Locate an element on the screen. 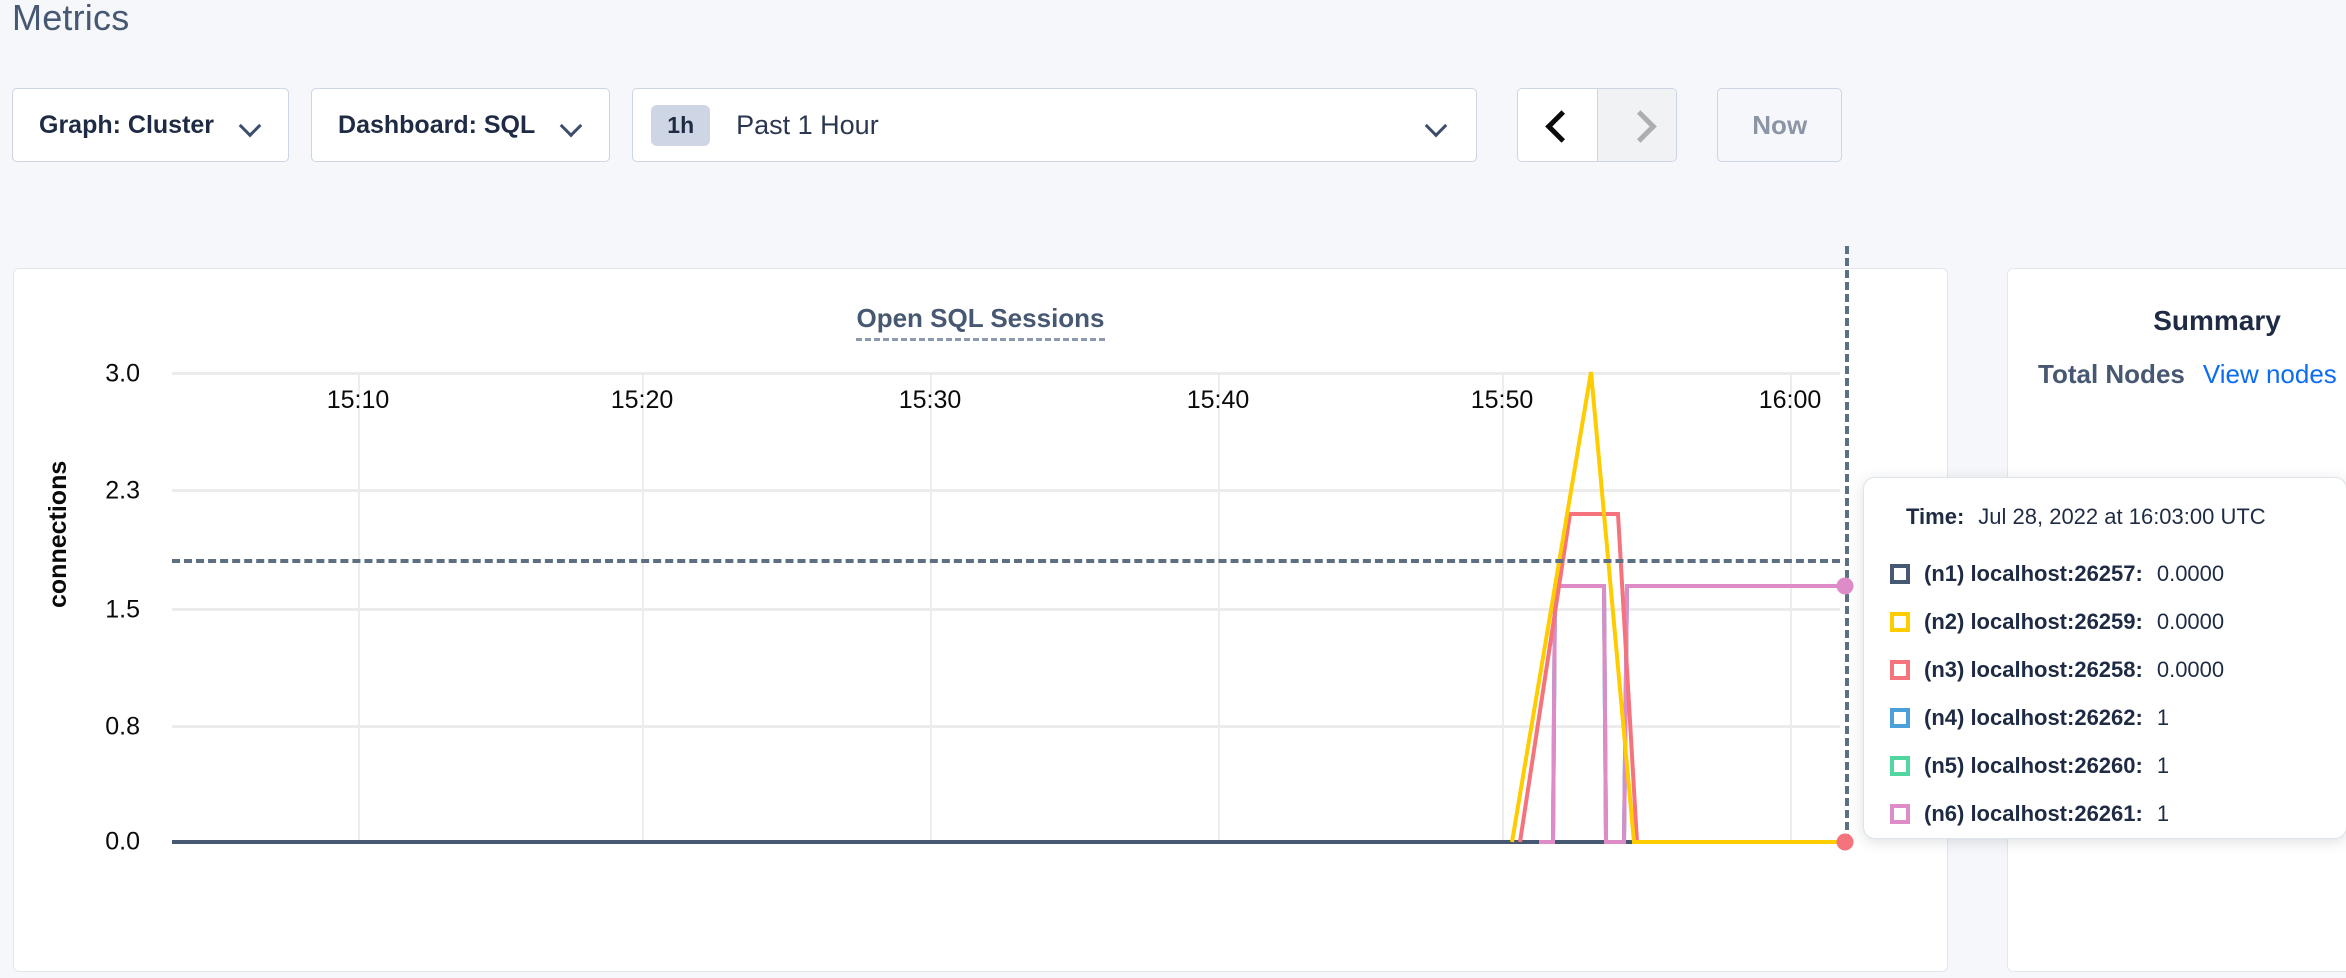 This screenshot has width=2346, height=978. total-nodes-label: Total Nodes is located at coordinates (2111, 374).